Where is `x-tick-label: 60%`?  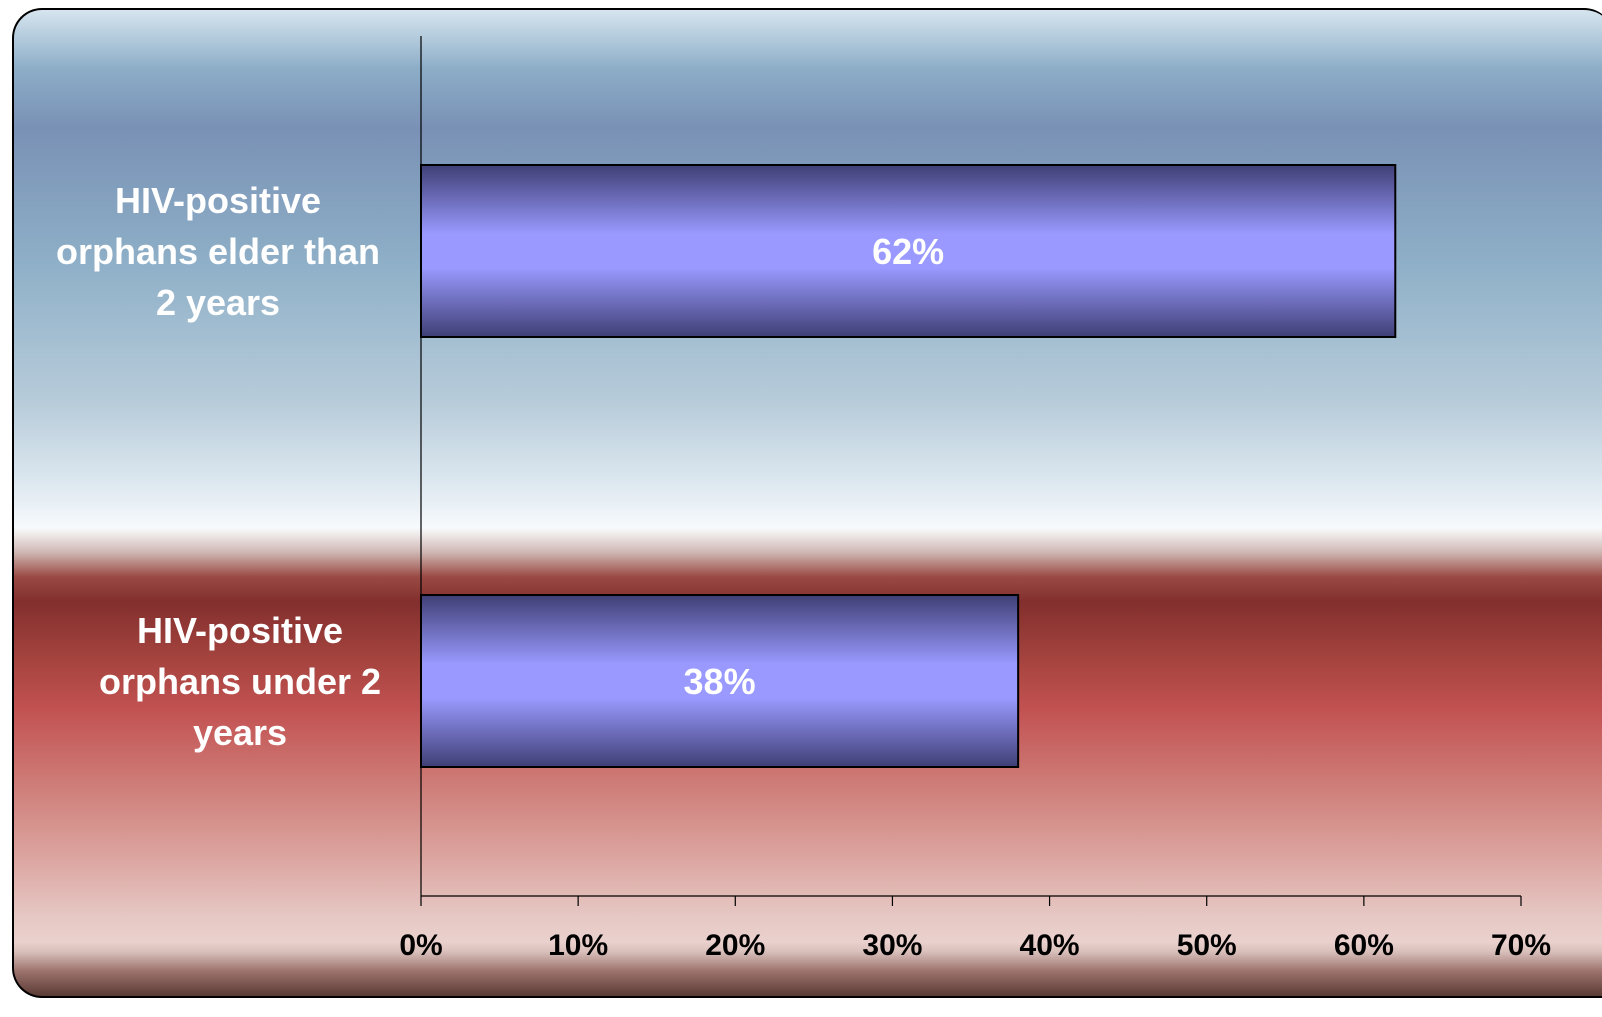
x-tick-label: 60% is located at coordinates (1364, 945).